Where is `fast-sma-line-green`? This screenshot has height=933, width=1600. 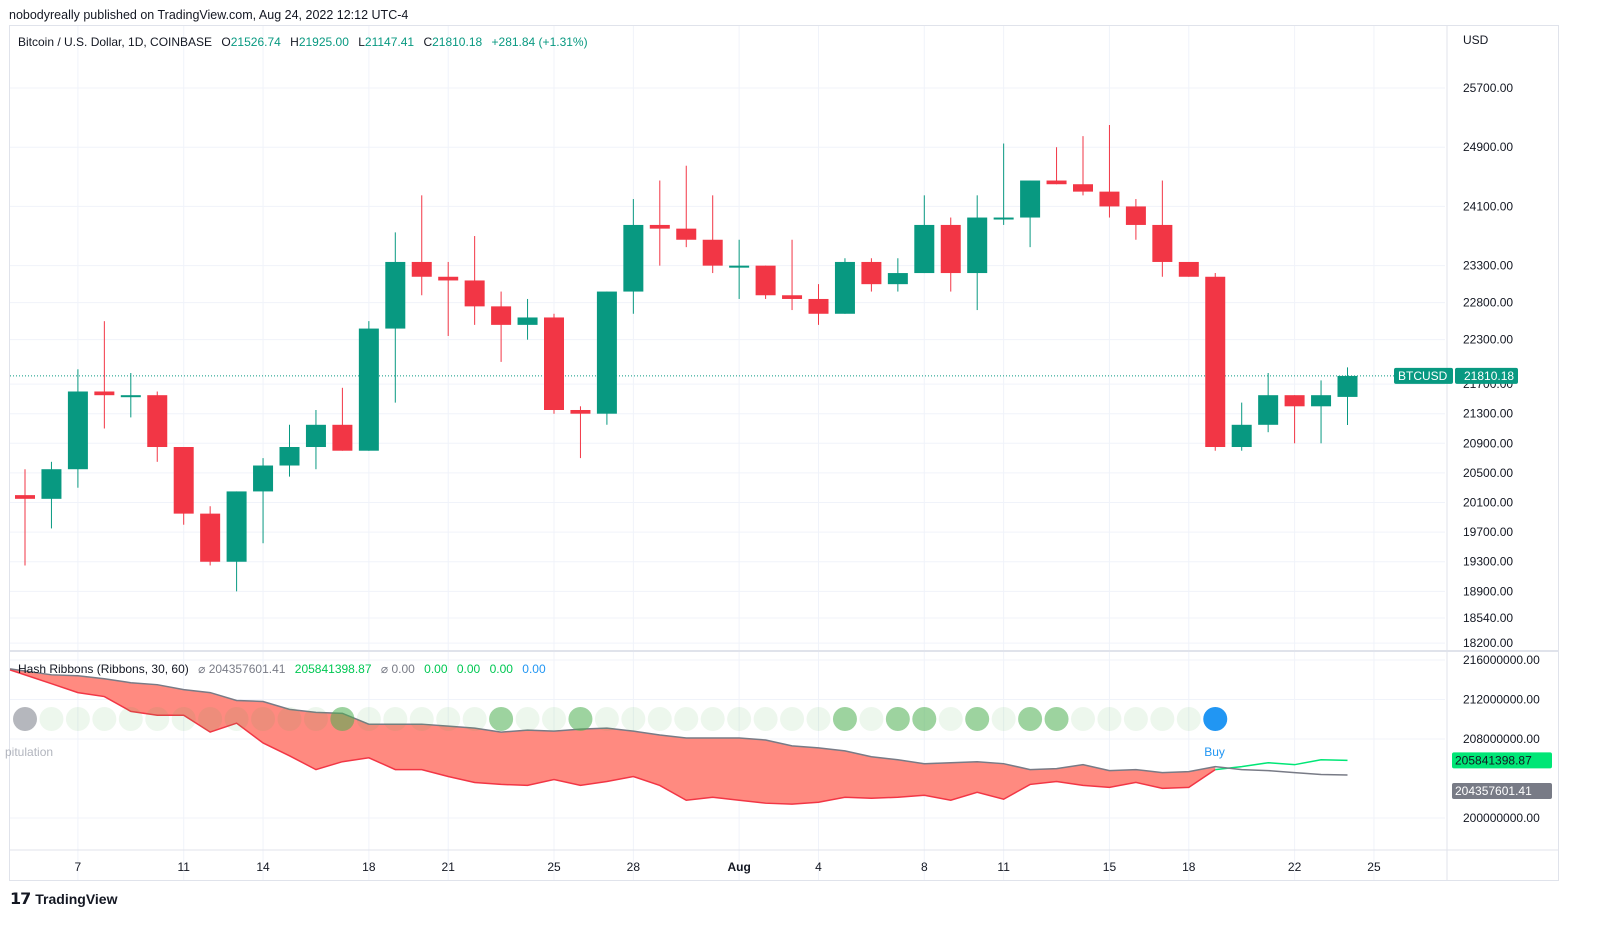
fast-sma-line-green is located at coordinates (1281, 764).